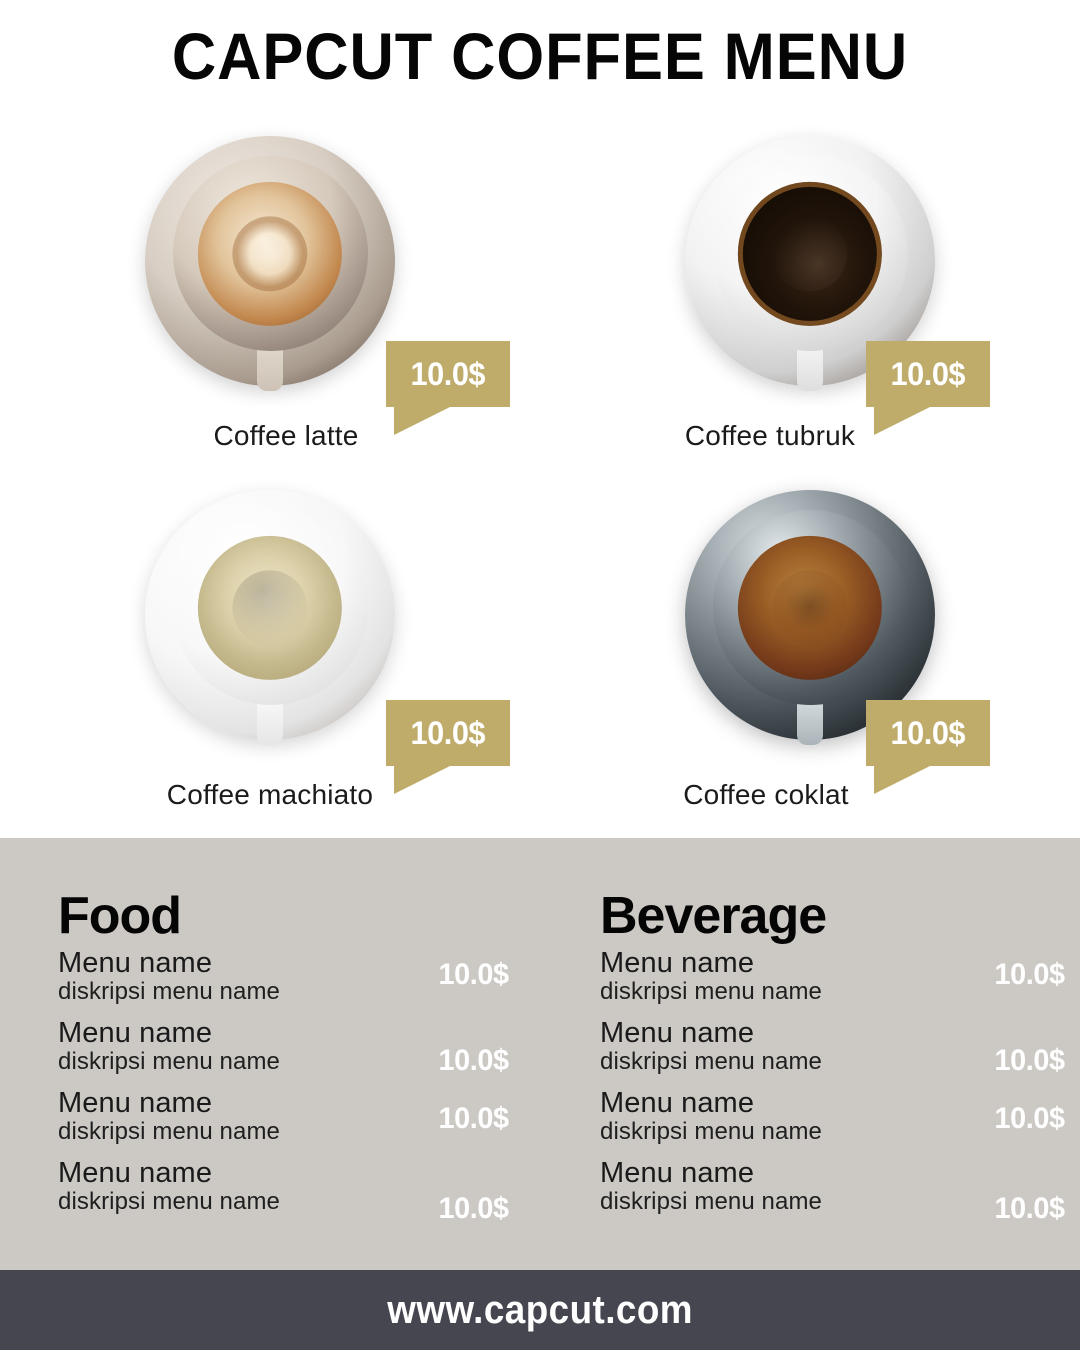 The height and width of the screenshot is (1350, 1080). What do you see at coordinates (766, 794) in the screenshot?
I see `coffee-name-coklat: Coffee coklat` at bounding box center [766, 794].